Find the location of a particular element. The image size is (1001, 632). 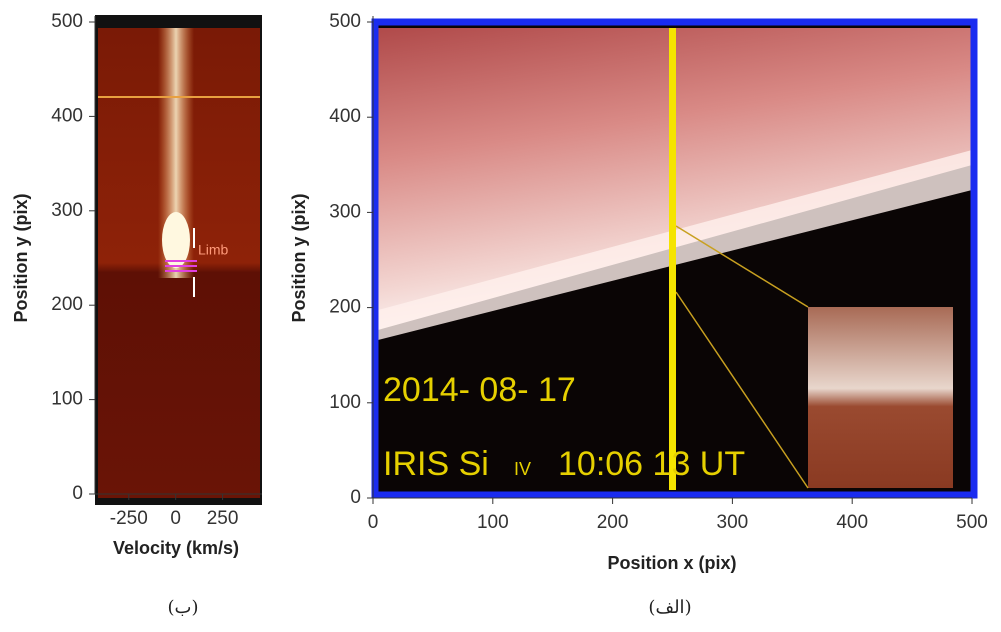

x-tick-label: 200 is located at coordinates (613, 522).